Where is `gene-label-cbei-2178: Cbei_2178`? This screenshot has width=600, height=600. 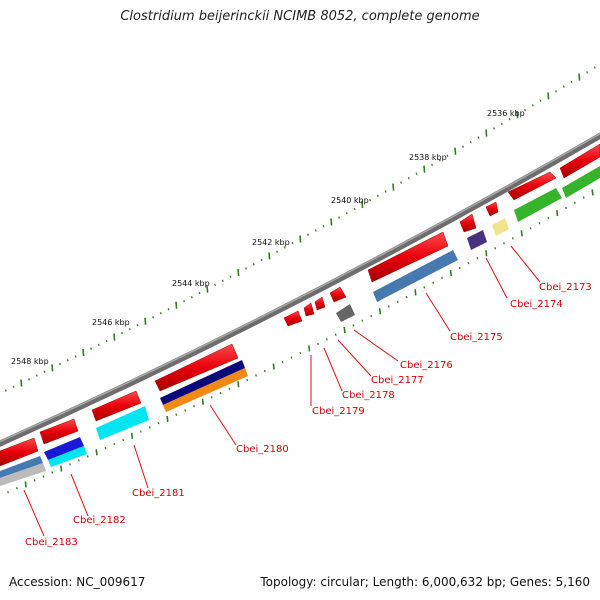
gene-label-cbei-2178: Cbei_2178 is located at coordinates (368, 395).